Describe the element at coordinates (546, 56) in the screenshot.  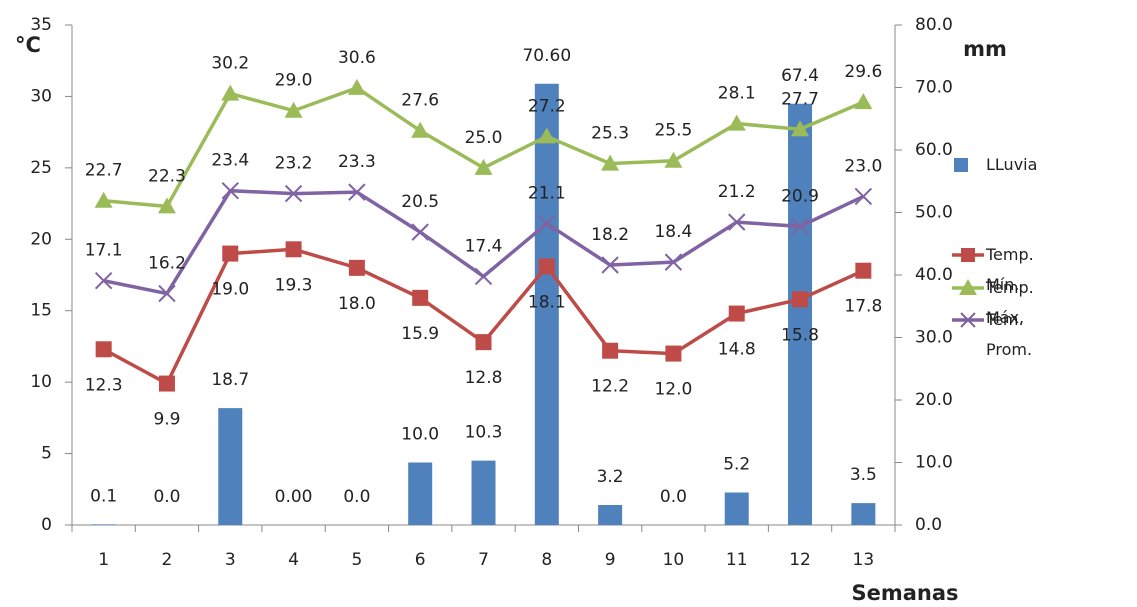
I see `data-label: 70.60` at that location.